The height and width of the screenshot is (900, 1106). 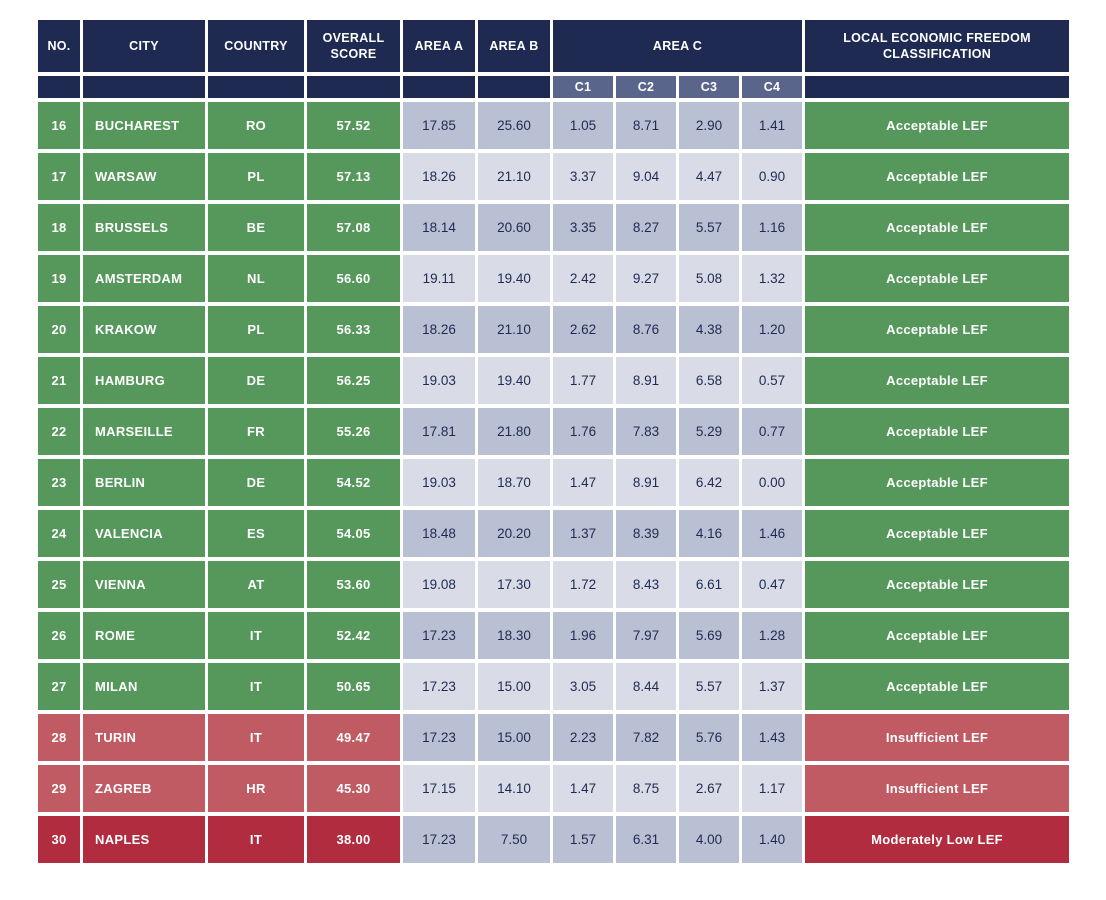 I want to click on area-a-cell: 17.81, so click(x=439, y=431).